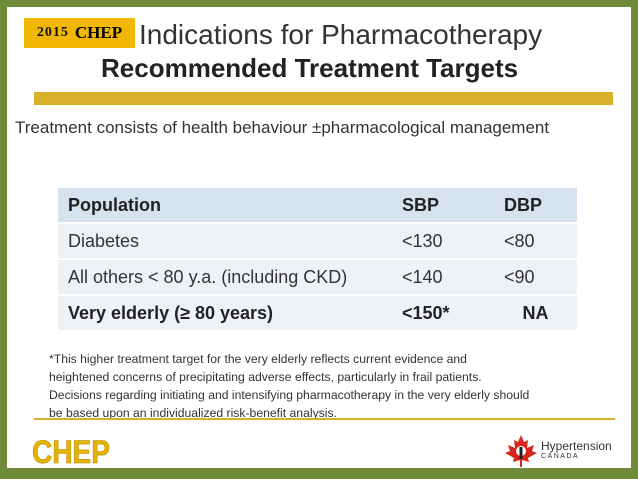  Describe the element at coordinates (443, 277) in the screenshot. I see `cell-sbp: <140` at that location.